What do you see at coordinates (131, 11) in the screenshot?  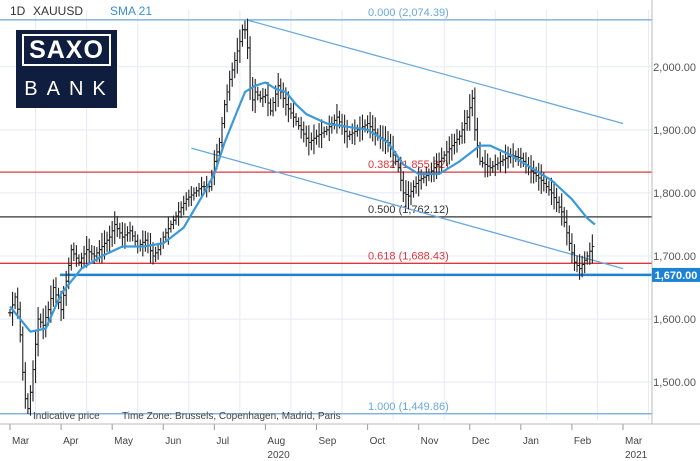 I see `indicator-label: SMA 21` at bounding box center [131, 11].